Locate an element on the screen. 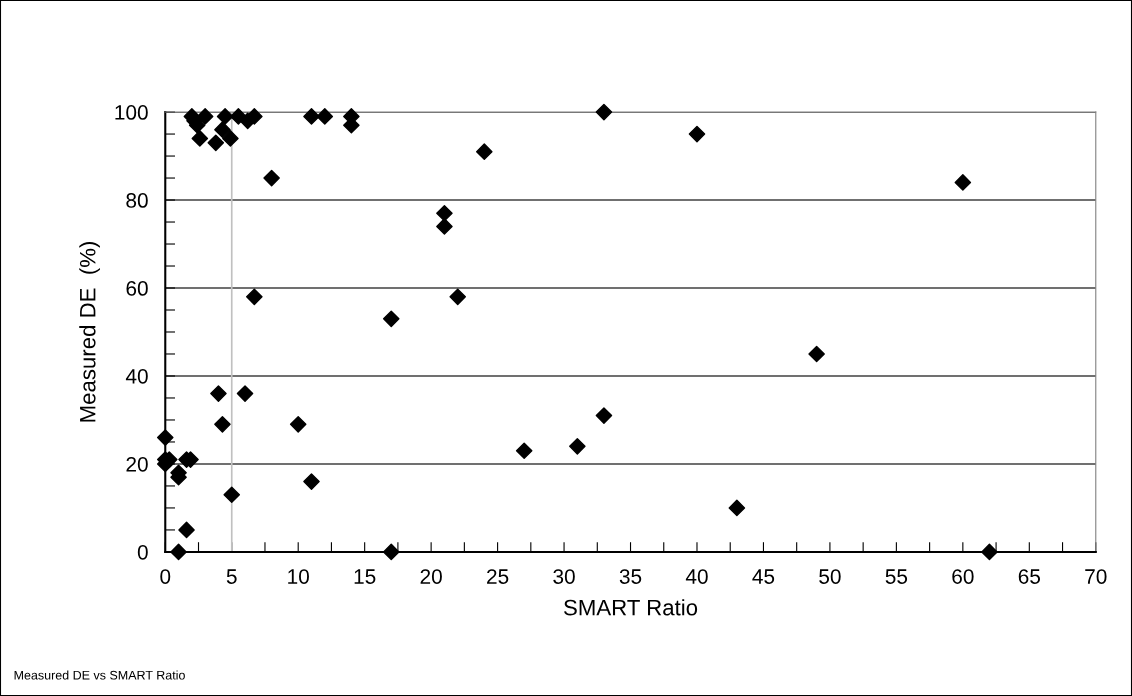 The height and width of the screenshot is (696, 1132). y-axis-title: Measured DE (%) is located at coordinates (89, 331).